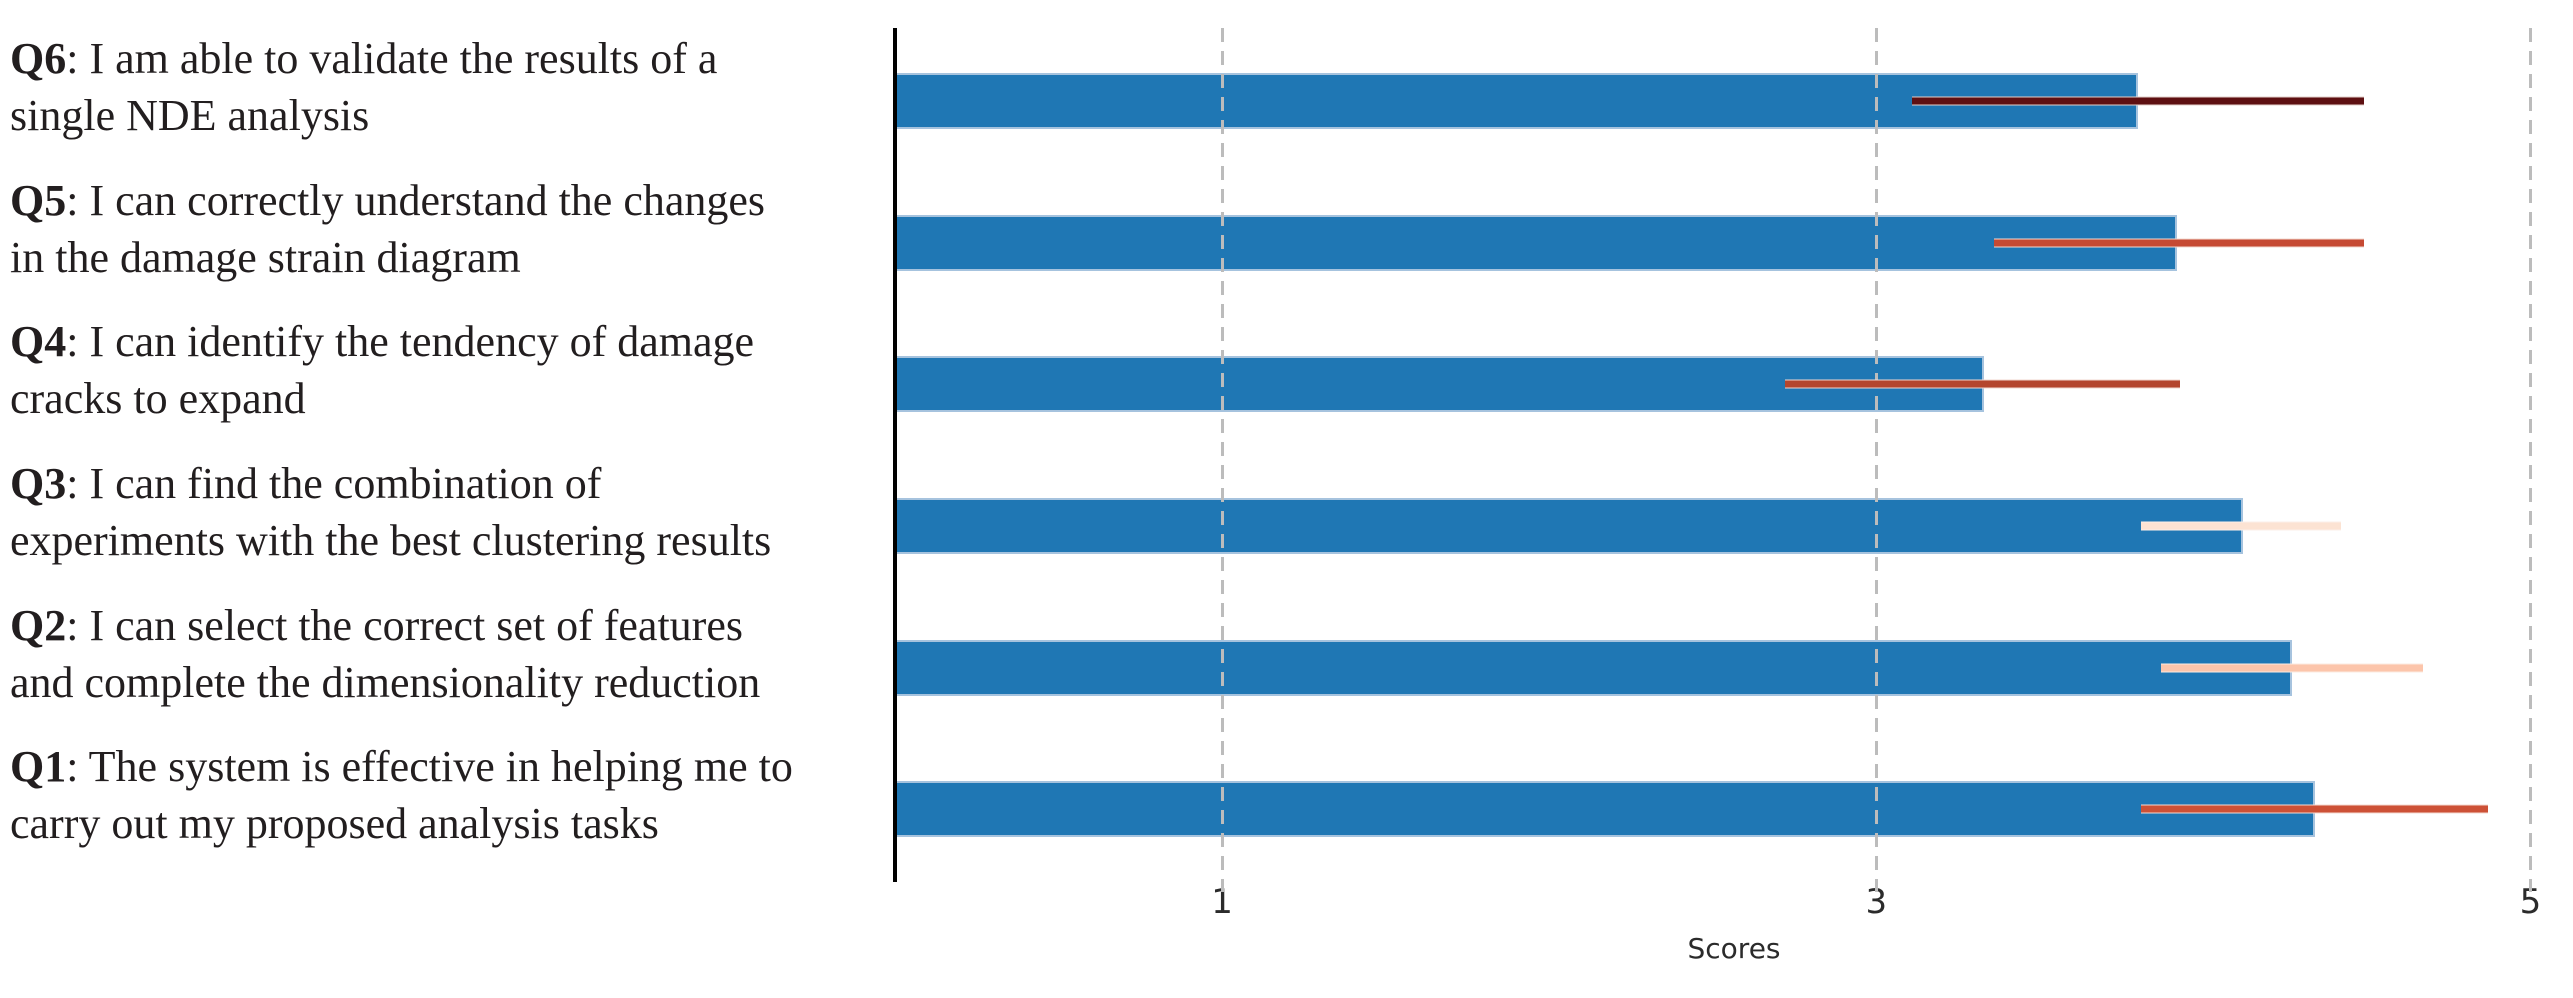  What do you see at coordinates (2138, 101) in the screenshot?
I see `error-bar-q6` at bounding box center [2138, 101].